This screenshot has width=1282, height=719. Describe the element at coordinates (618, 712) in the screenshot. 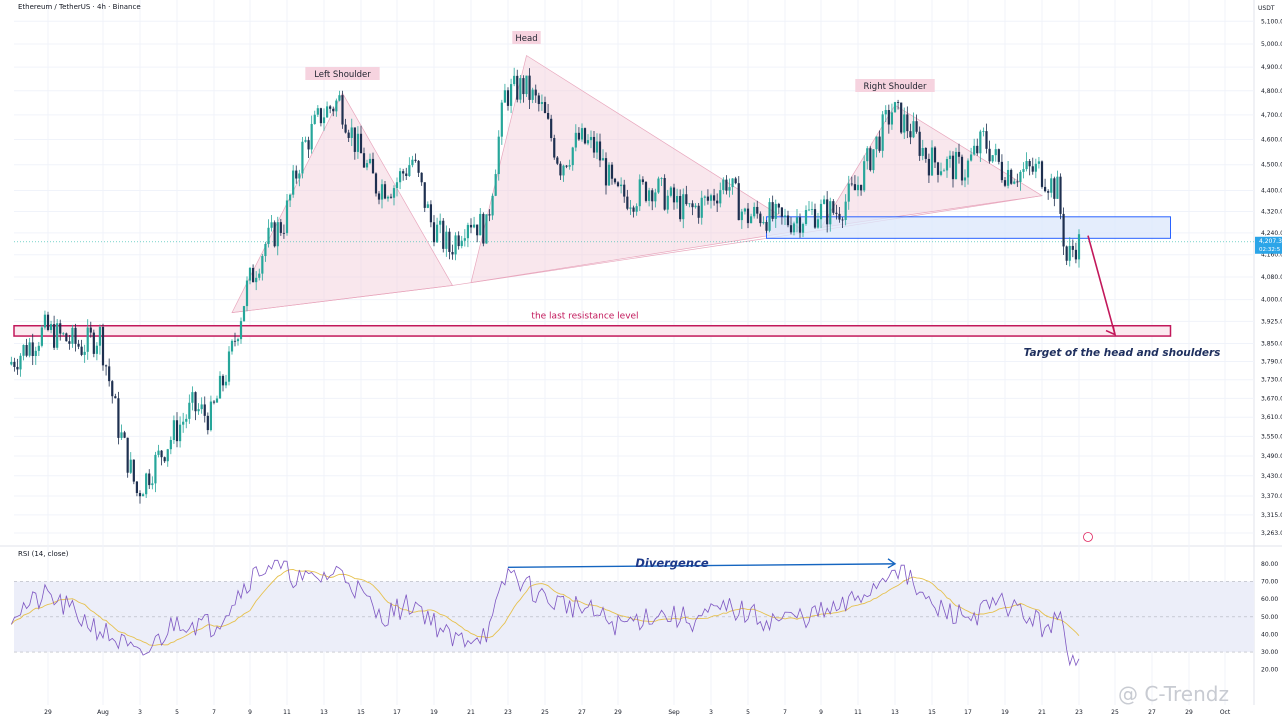

I see `time-tick-label: 29` at that location.